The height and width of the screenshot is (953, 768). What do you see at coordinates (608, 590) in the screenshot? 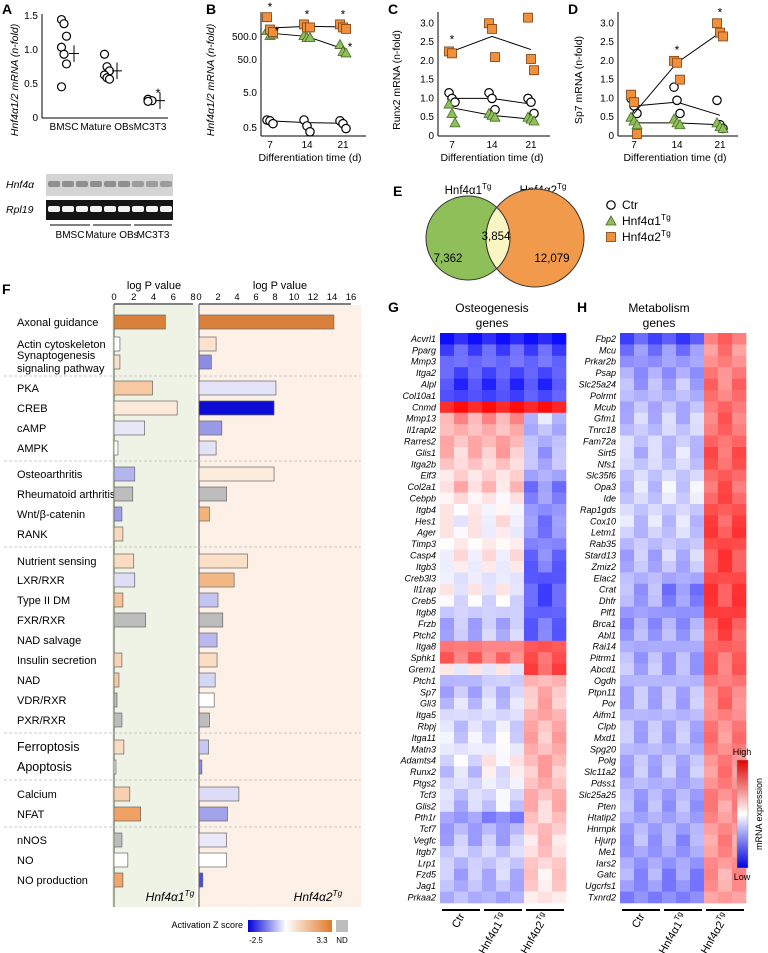
I see `gene-label: Crat` at bounding box center [608, 590].